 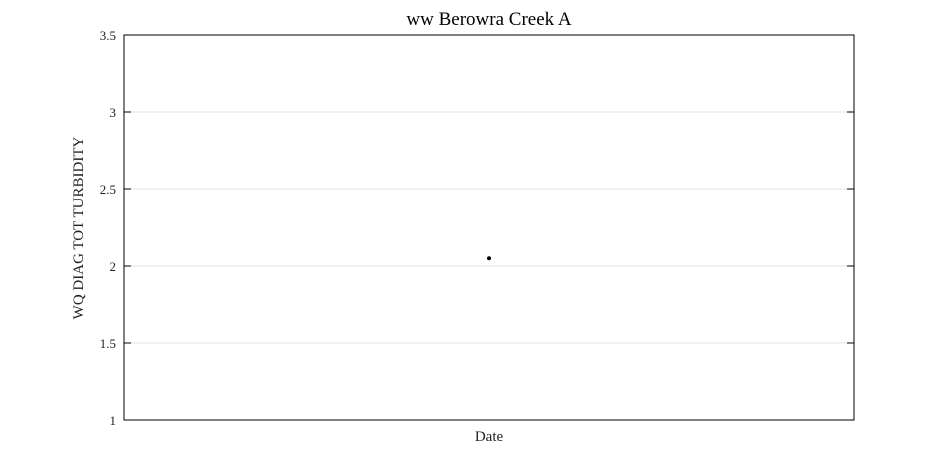 I want to click on y-axis-tick-labels: 1 1.5 2 2.5 3 3.5, so click(x=108, y=228).